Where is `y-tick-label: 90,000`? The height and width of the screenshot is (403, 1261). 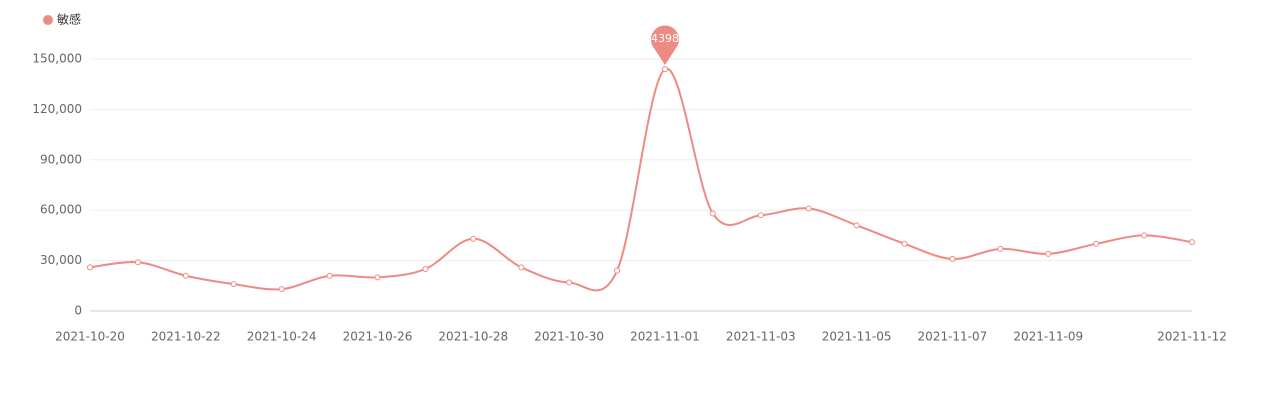
y-tick-label: 90,000 is located at coordinates (61, 159).